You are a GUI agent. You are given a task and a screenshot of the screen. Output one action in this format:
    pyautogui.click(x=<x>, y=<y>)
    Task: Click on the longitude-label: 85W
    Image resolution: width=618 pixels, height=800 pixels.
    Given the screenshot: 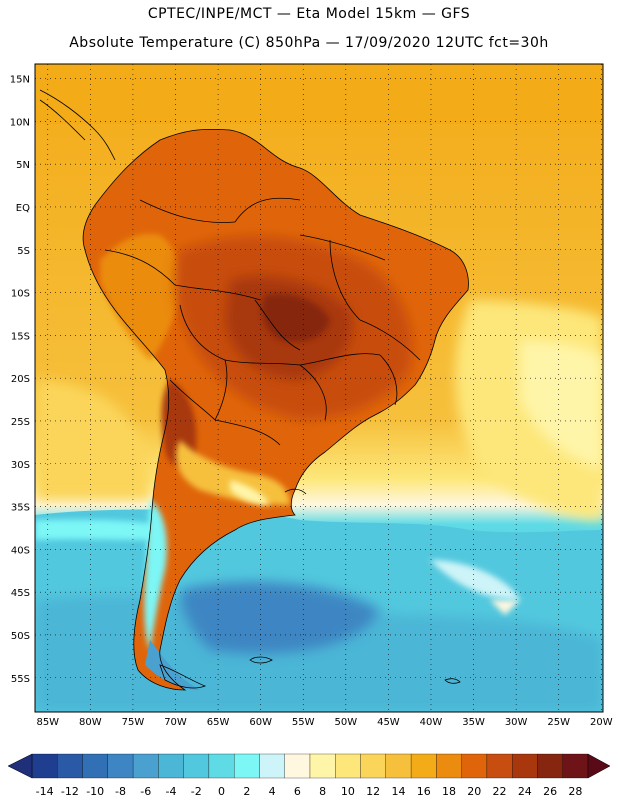 What is the action you would take?
    pyautogui.click(x=47, y=722)
    